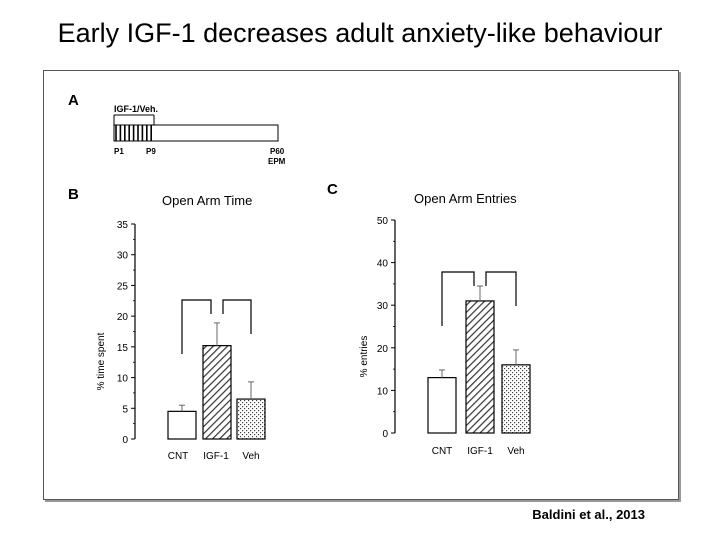 This screenshot has height=540, width=720. I want to click on panel-label-b: B, so click(73, 194).